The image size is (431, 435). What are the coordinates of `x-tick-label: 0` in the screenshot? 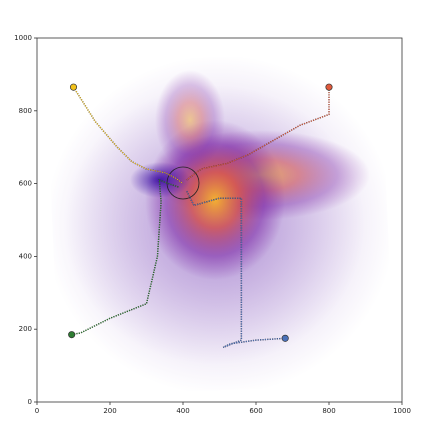 It's located at (37, 411).